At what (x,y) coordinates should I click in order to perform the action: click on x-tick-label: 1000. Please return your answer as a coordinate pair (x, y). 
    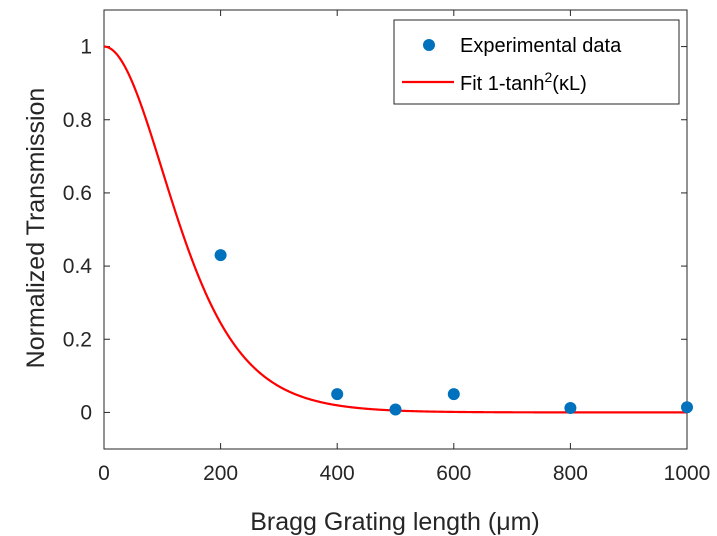
    Looking at the image, I should click on (687, 473).